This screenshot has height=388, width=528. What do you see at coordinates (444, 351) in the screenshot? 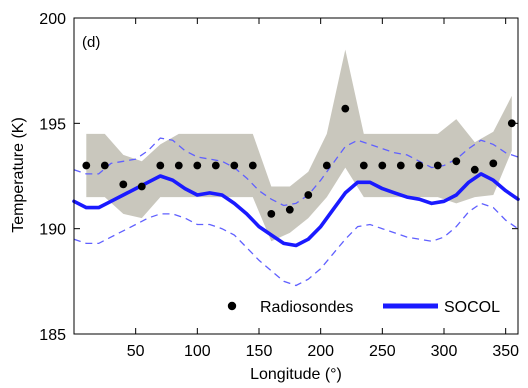
I see `x-tick-label: 300` at bounding box center [444, 351].